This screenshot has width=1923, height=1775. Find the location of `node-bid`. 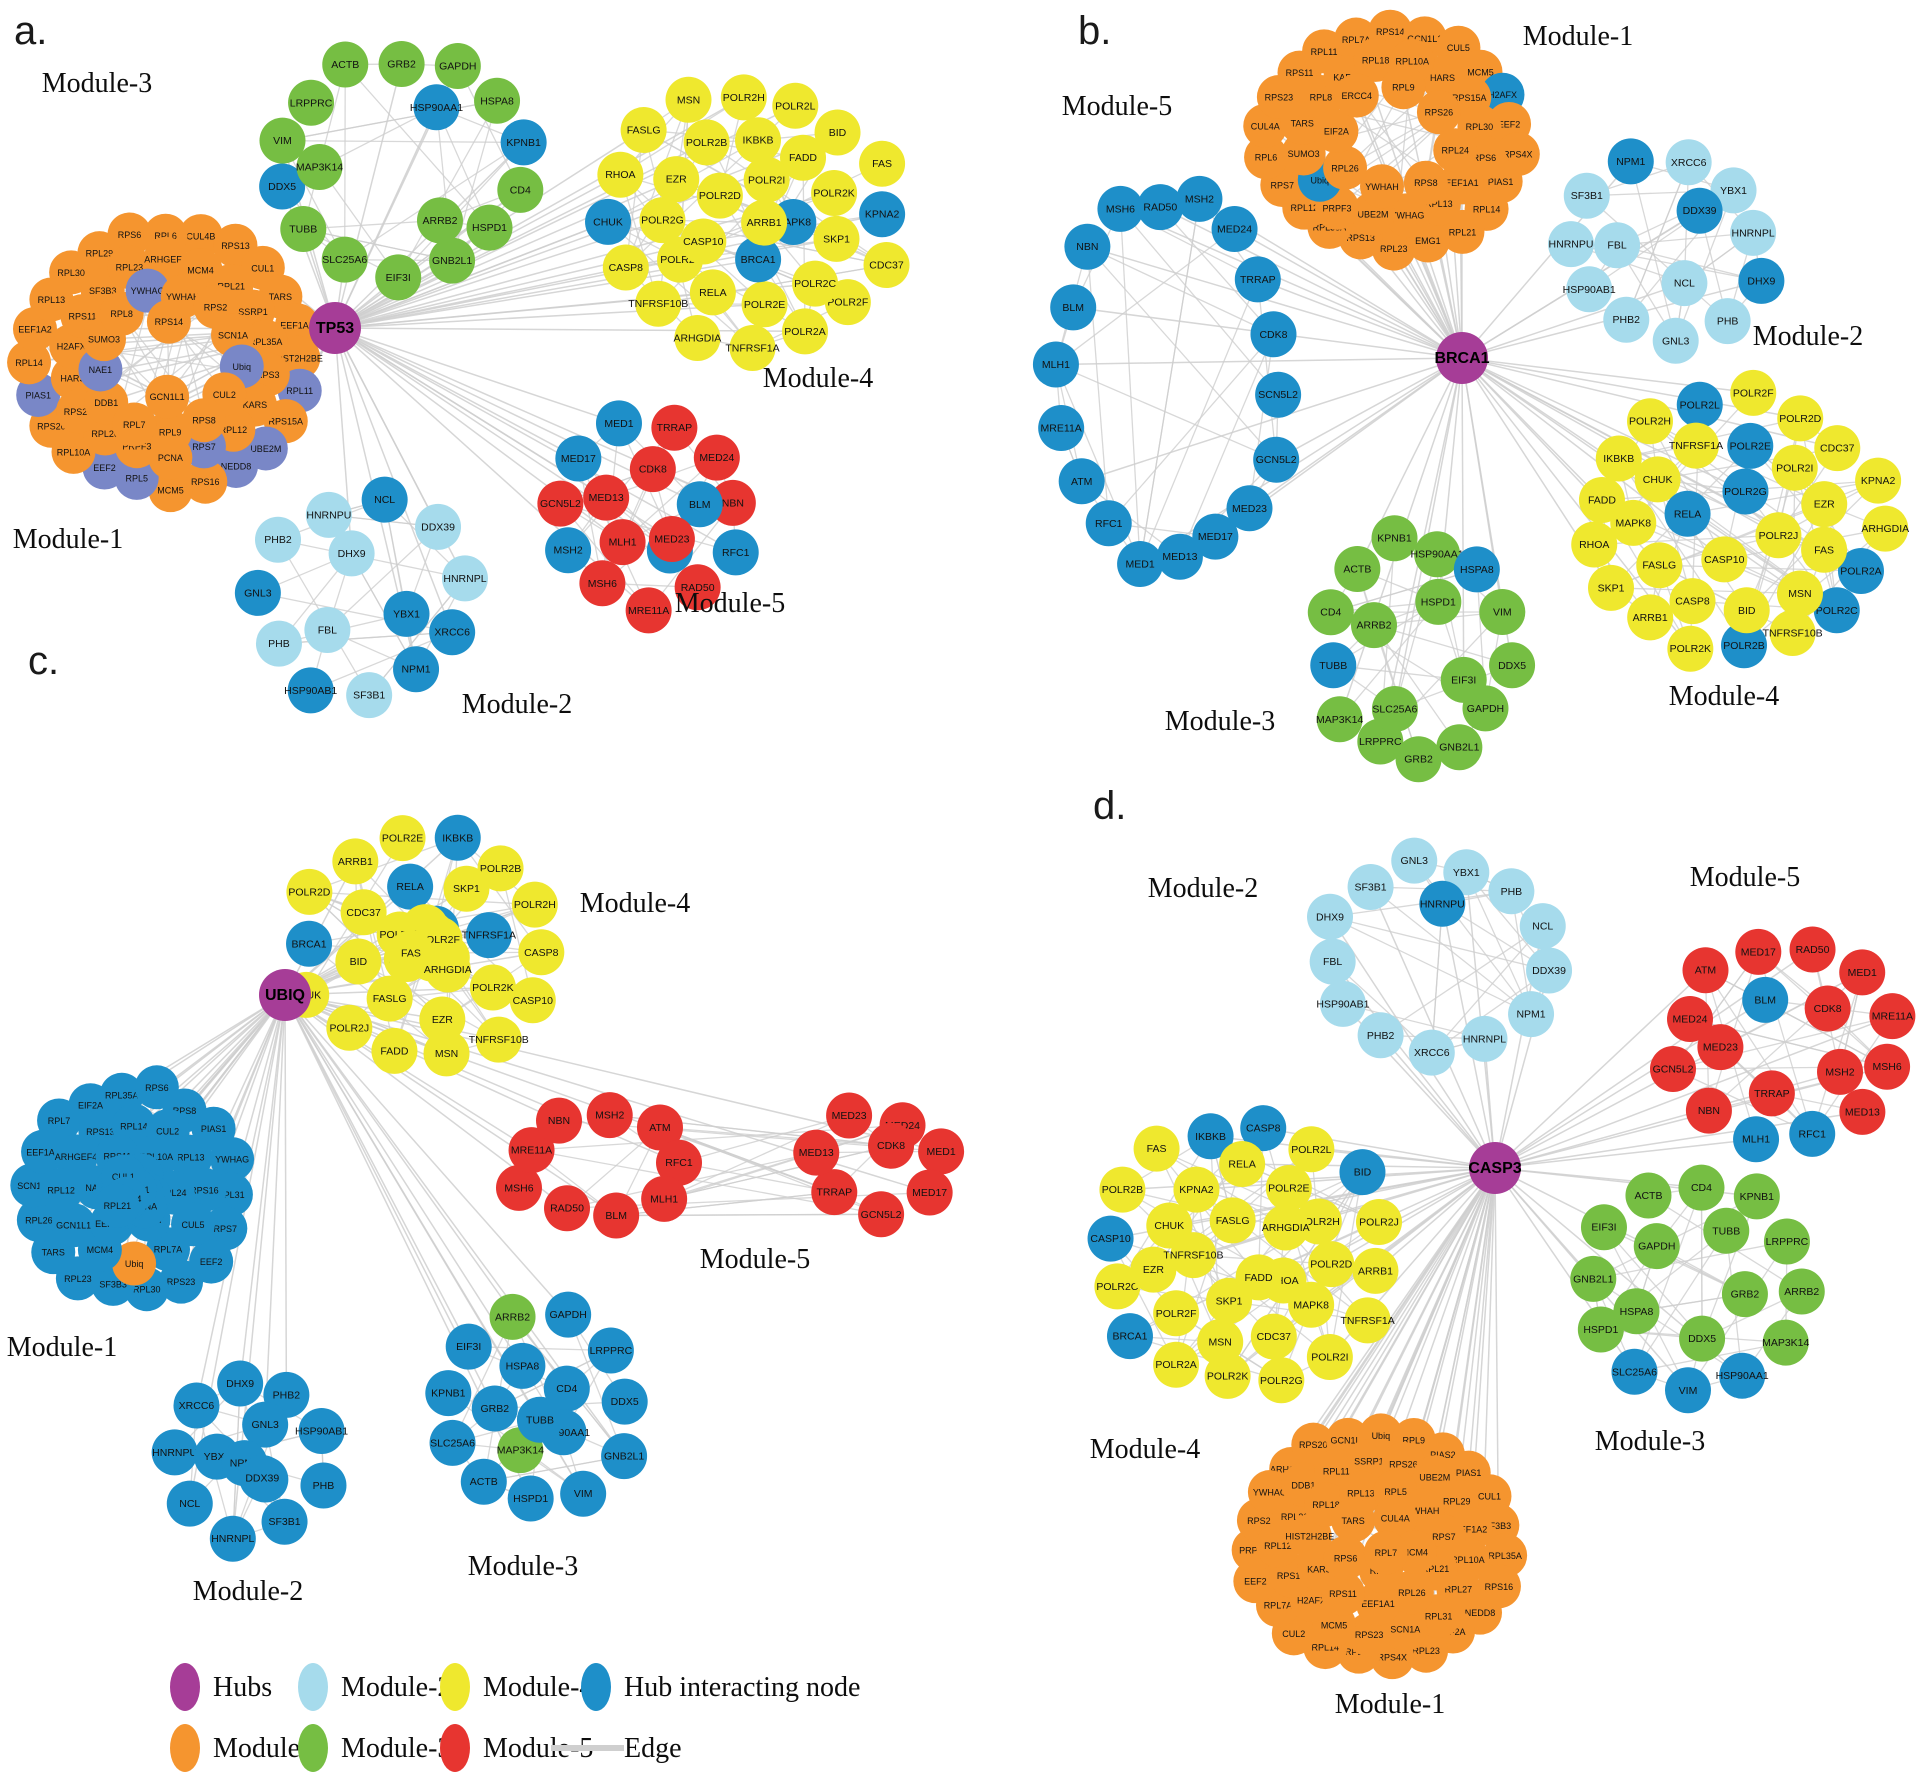

node-bid is located at coordinates (837, 132).